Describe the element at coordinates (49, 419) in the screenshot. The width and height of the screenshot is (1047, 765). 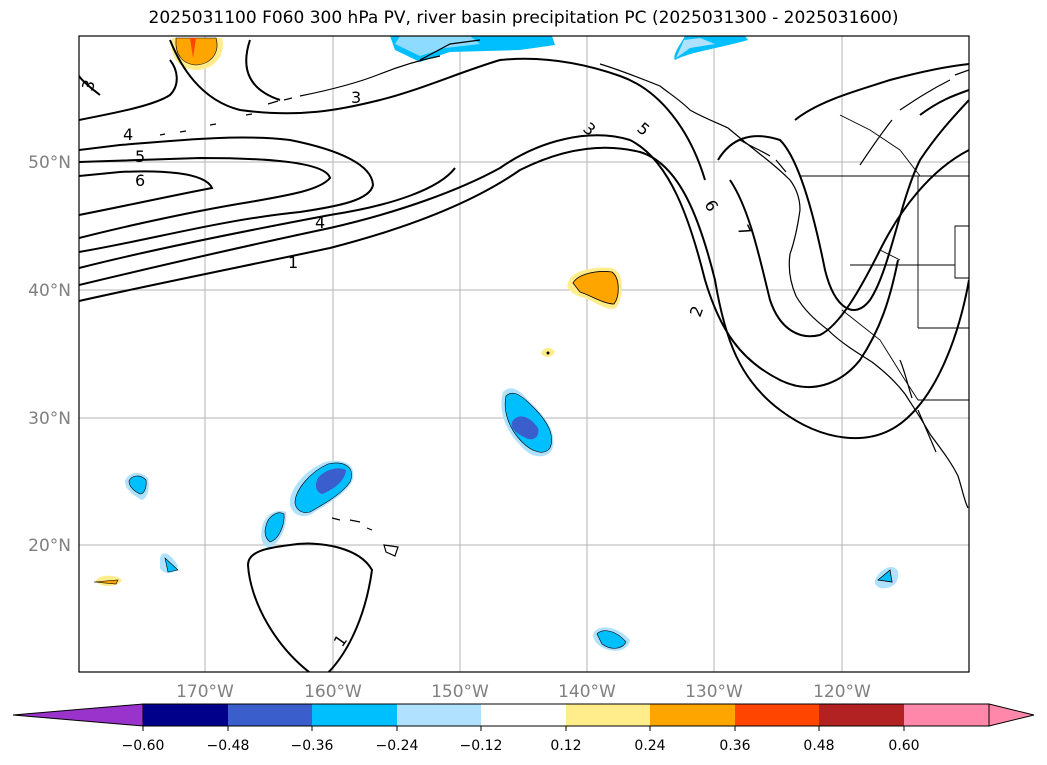
I see `lat-tick-label: 30°N` at that location.